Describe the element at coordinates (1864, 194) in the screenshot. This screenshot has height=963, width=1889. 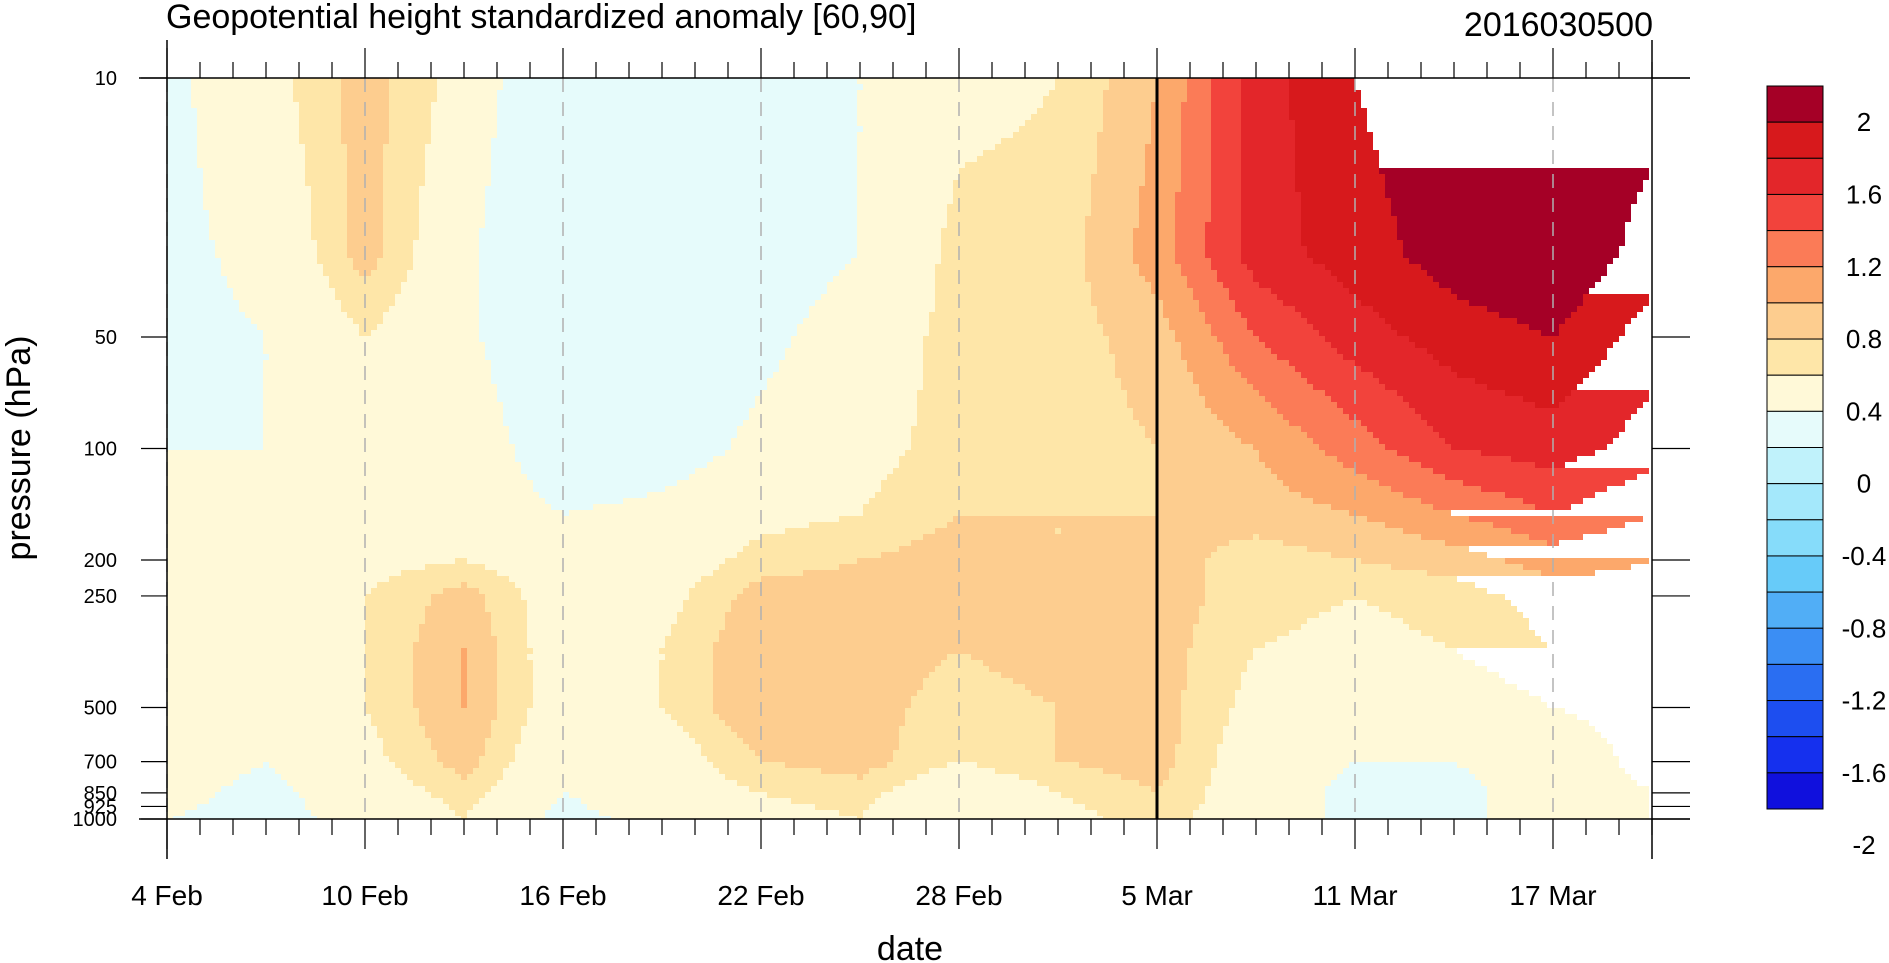
I see `colorbar-label: 1.6` at that location.